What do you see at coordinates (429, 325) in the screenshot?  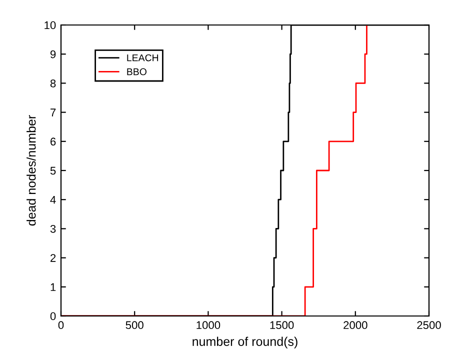 I see `x-tick-label: 2500` at bounding box center [429, 325].